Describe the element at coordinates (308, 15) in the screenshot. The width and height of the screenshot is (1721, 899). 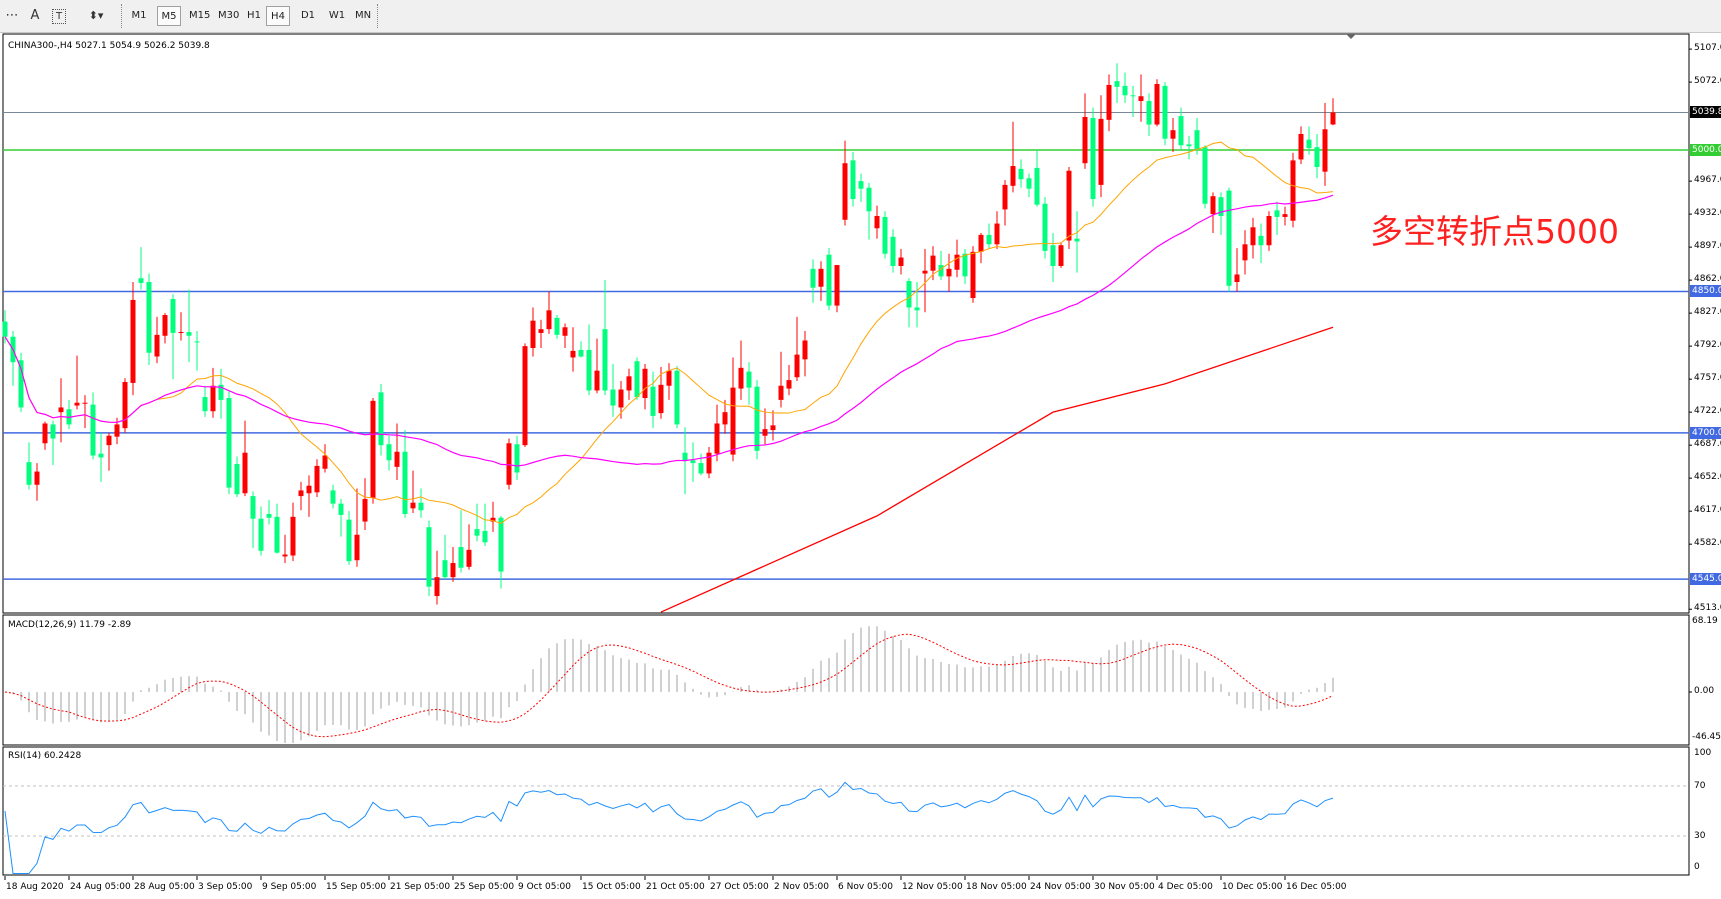
I see `timeframe-d1-button: D1` at that location.